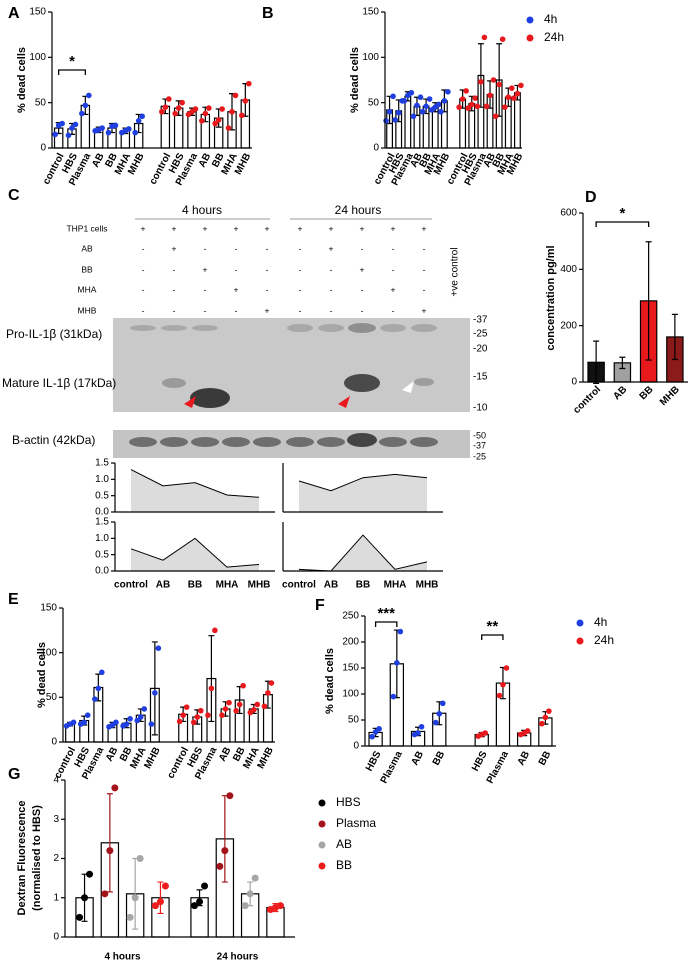 The image size is (692, 965). What do you see at coordinates (604, 640) in the screenshot?
I see `legend-label: 24h` at bounding box center [604, 640].